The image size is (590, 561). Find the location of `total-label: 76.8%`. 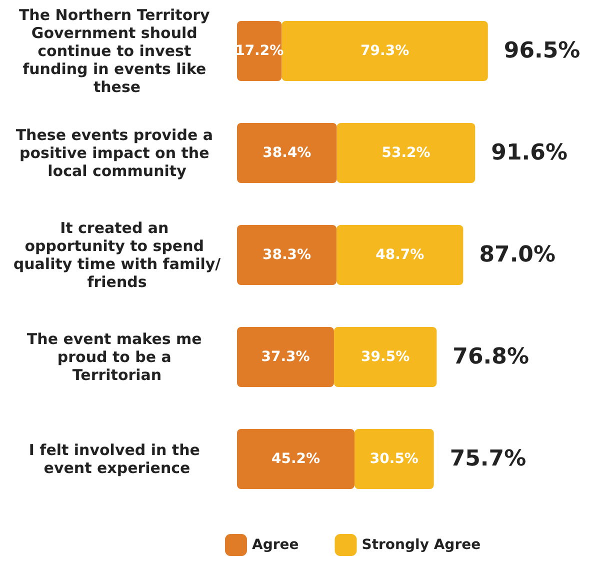

total-label: 76.8% is located at coordinates (491, 357).